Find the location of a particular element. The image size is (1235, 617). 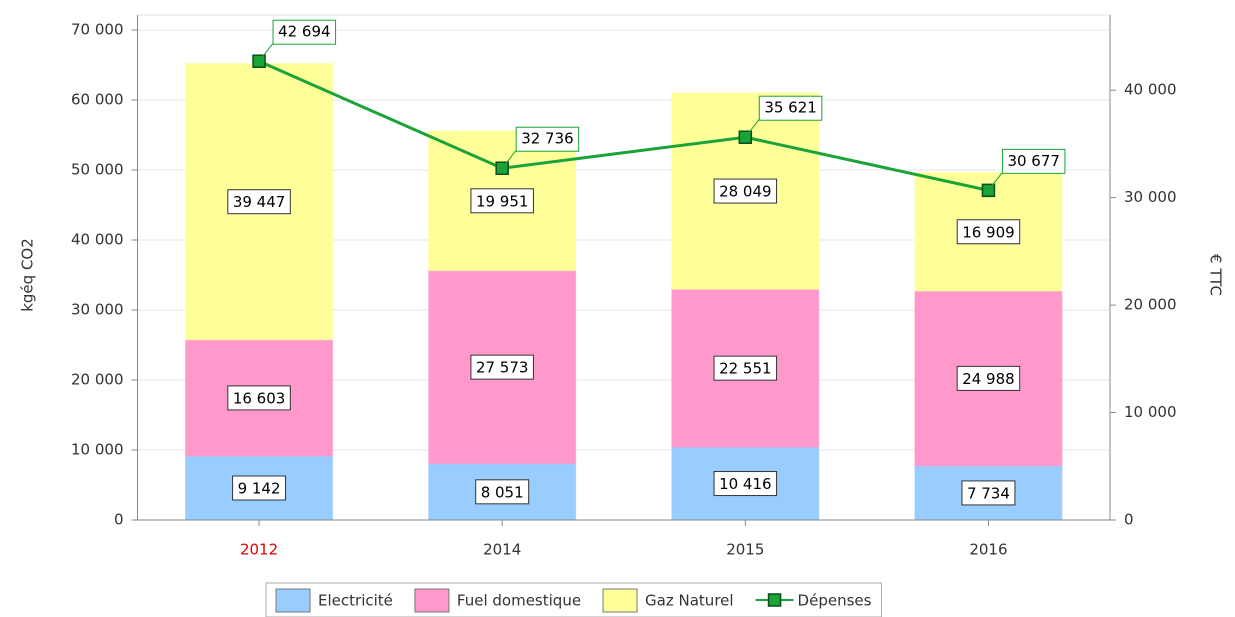

legend-label: Fuel domestique is located at coordinates (519, 601).